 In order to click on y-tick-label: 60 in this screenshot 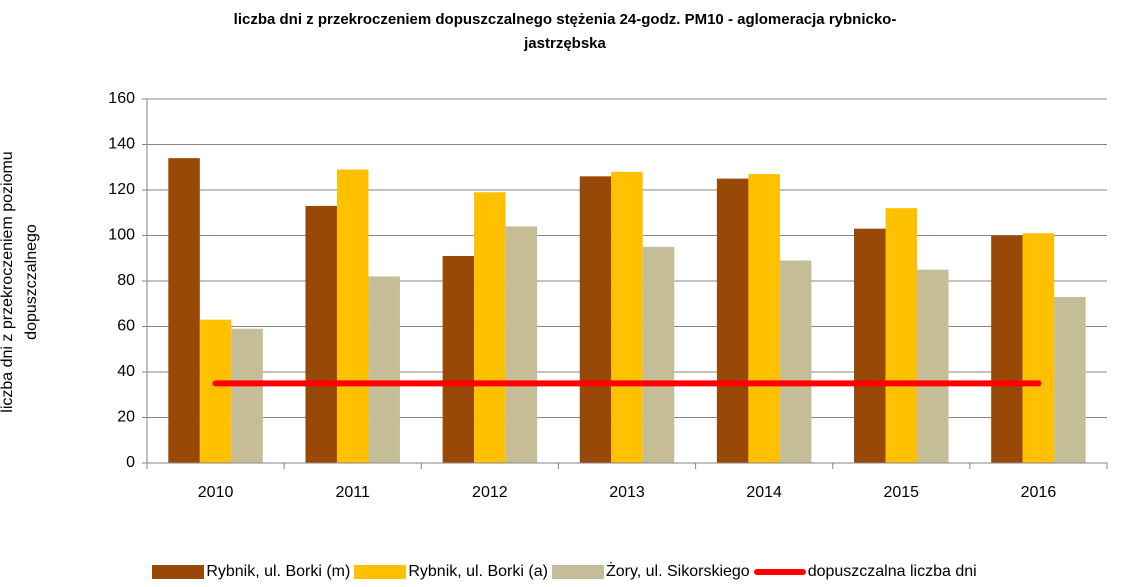, I will do `click(126, 326)`.